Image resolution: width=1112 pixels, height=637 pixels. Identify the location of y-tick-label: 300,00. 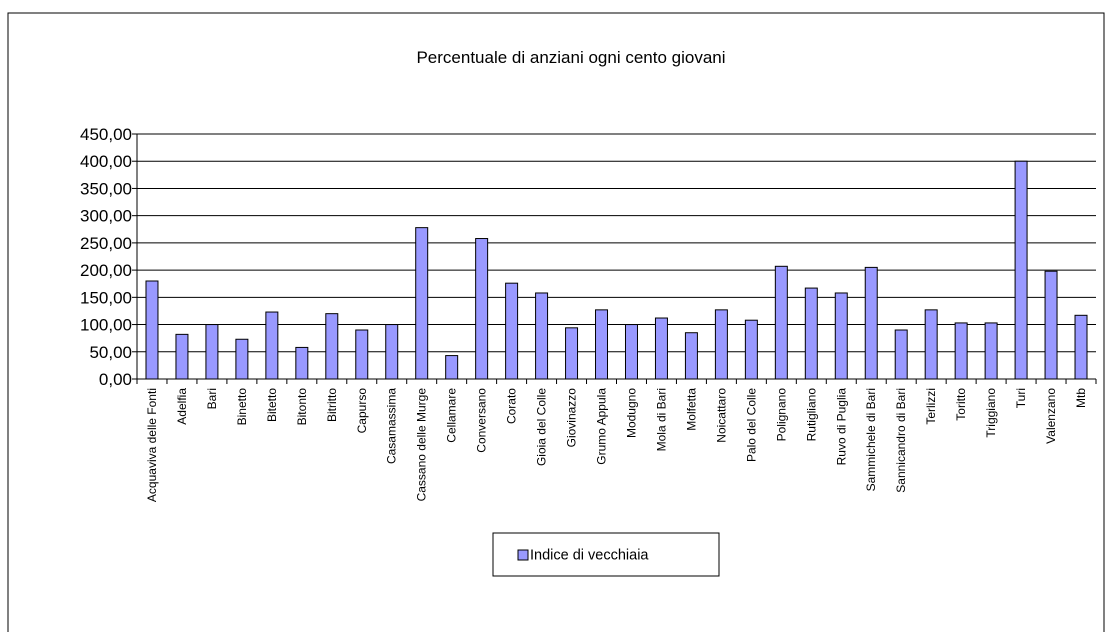
(106, 216).